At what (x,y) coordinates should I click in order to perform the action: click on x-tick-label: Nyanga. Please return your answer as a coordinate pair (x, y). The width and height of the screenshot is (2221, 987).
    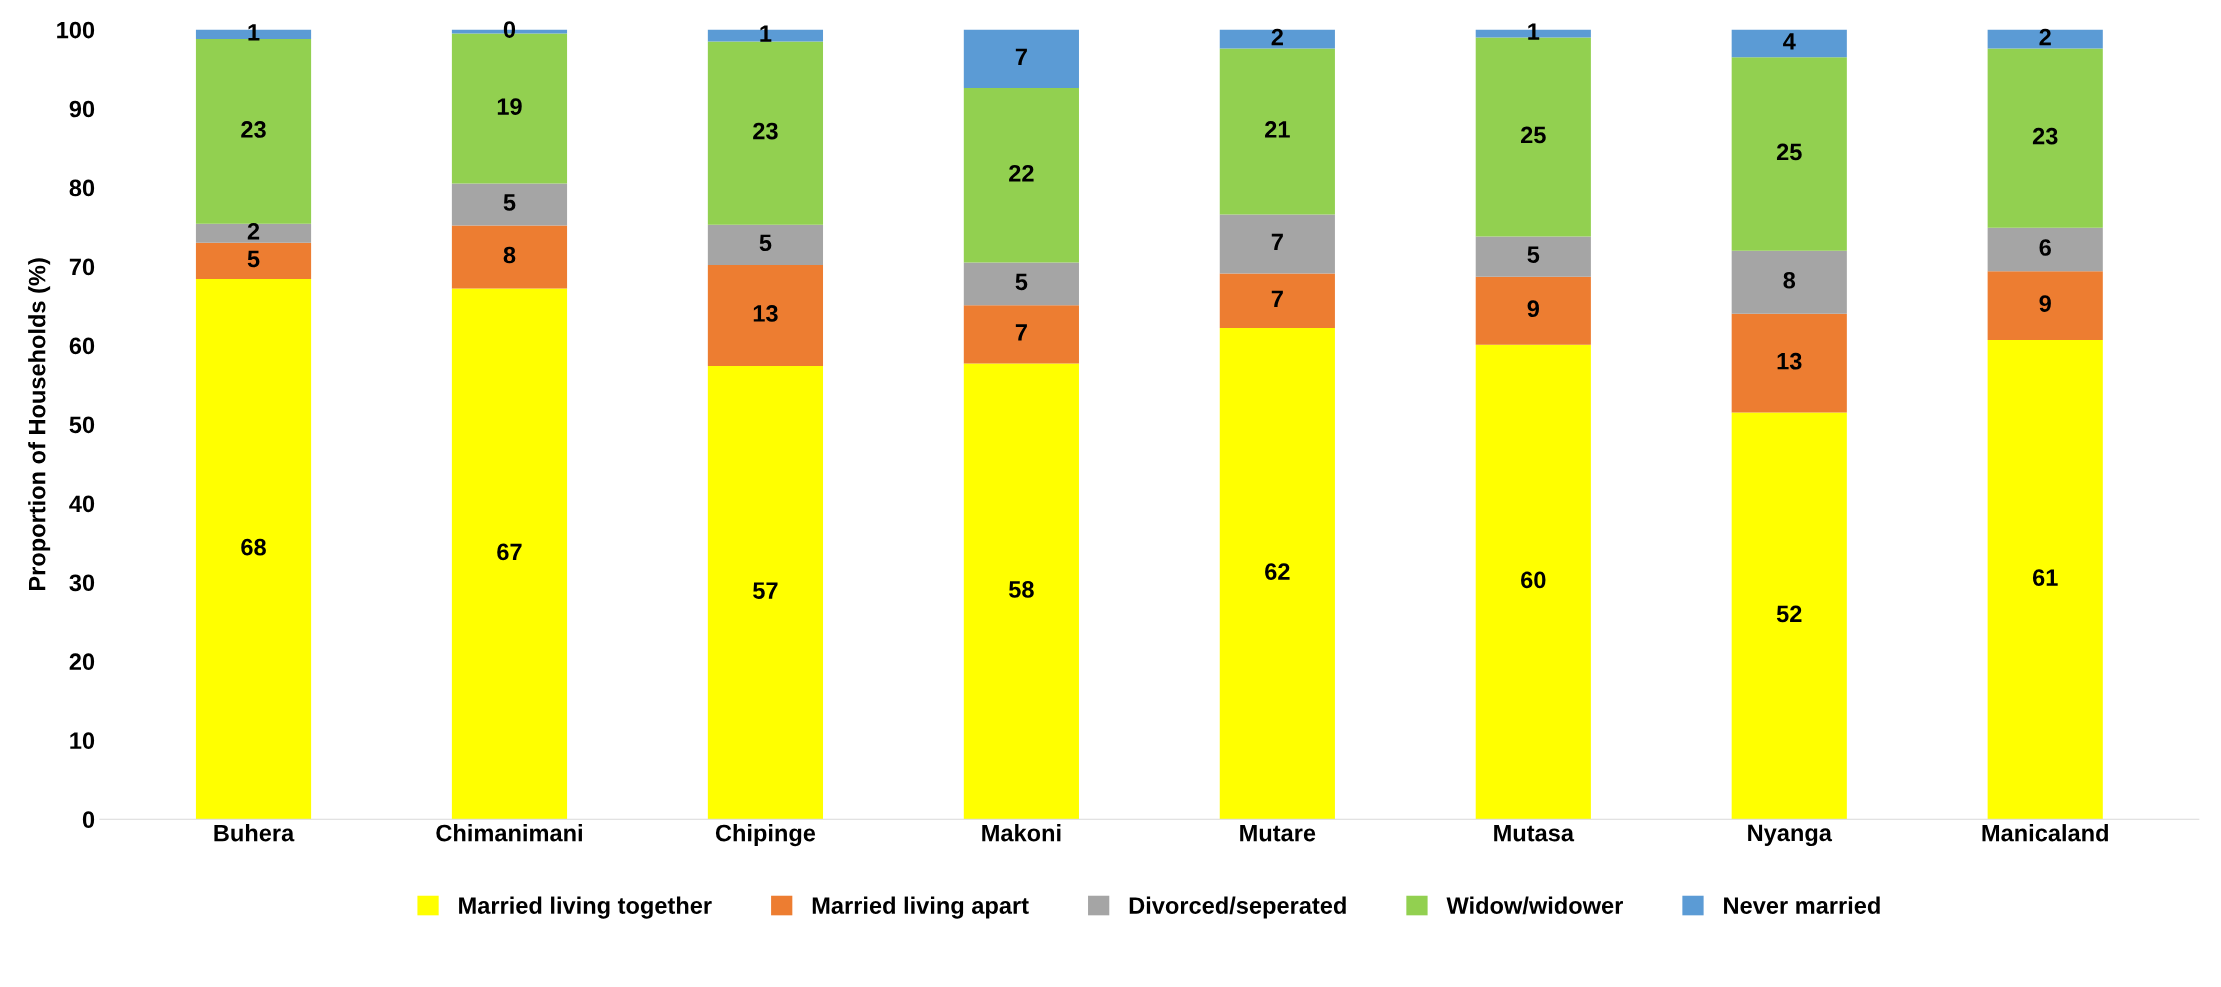
    Looking at the image, I should click on (1790, 835).